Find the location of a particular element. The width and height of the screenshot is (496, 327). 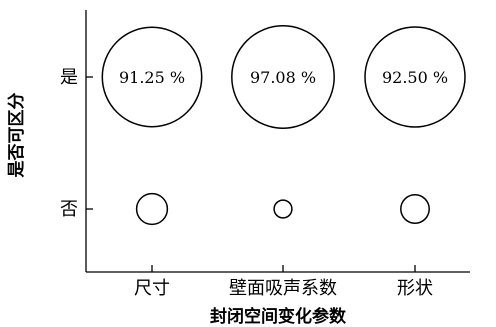

bubble-label: 97.08 % is located at coordinates (283, 77).